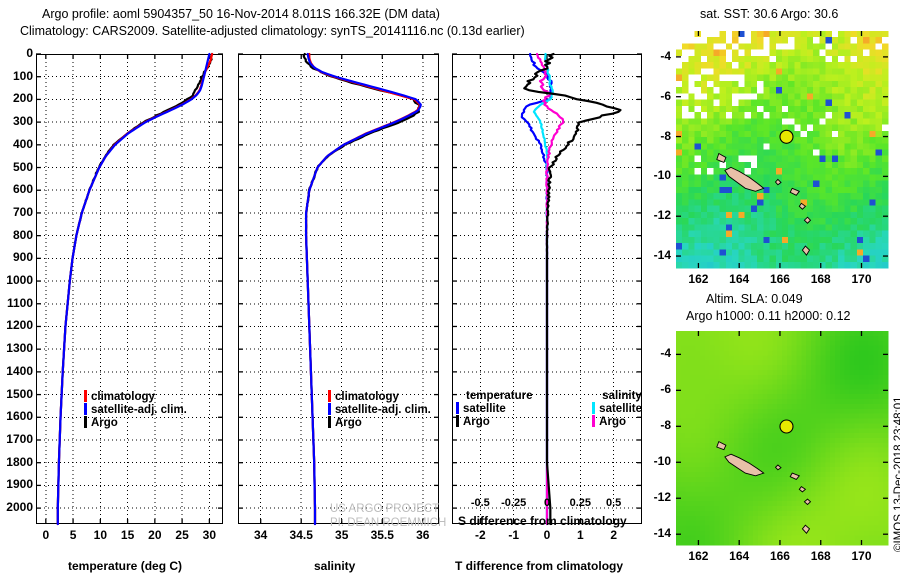  What do you see at coordinates (754, 299) in the screenshot?
I see `sla-map-title: Altim. SLA: 0.049` at bounding box center [754, 299].